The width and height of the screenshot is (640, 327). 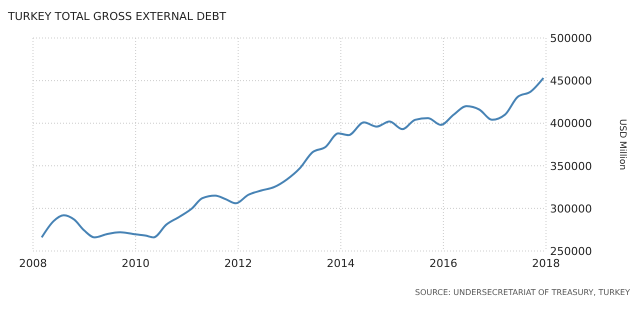 I want to click on y-tick-label: 450000, so click(x=571, y=81).